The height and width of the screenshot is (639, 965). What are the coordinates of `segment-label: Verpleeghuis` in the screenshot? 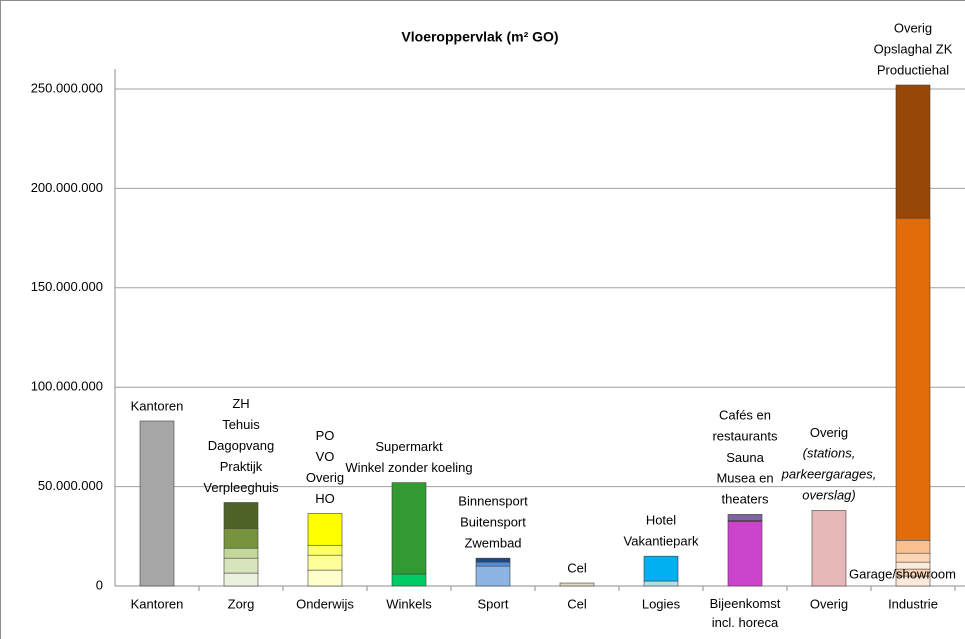 It's located at (241, 487).